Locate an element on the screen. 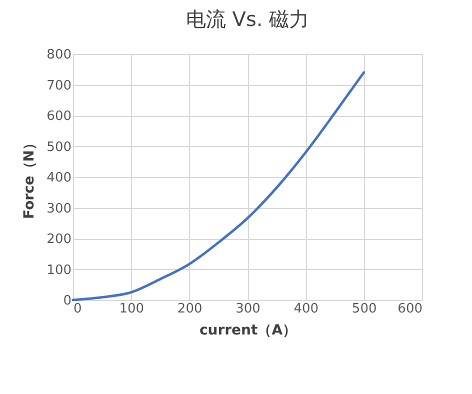  y-tick-label: 400 is located at coordinates (59, 178).